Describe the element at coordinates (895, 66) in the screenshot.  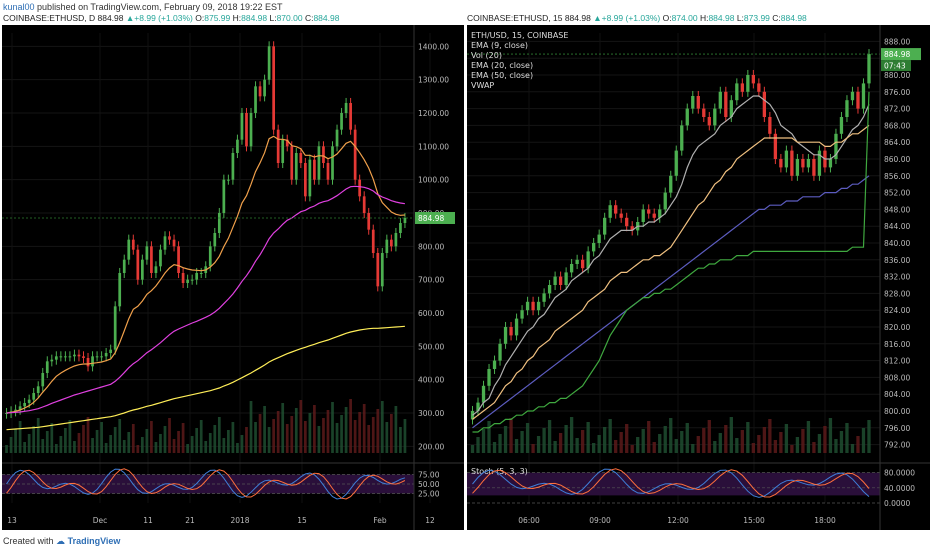
I see `countdown-label: 07:43` at that location.